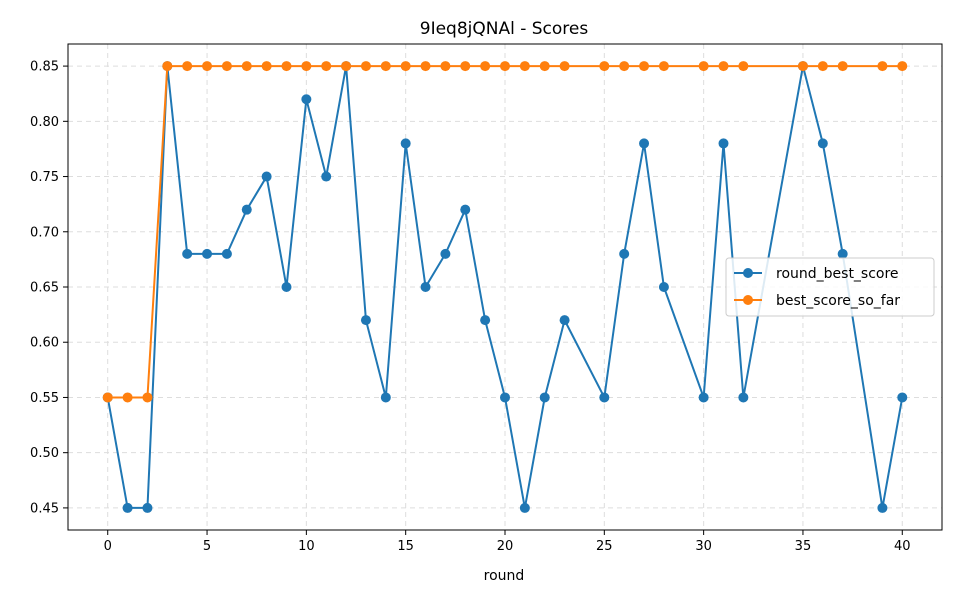  What do you see at coordinates (44, 67) in the screenshot?
I see `y-tick-label: 0.85` at bounding box center [44, 67].